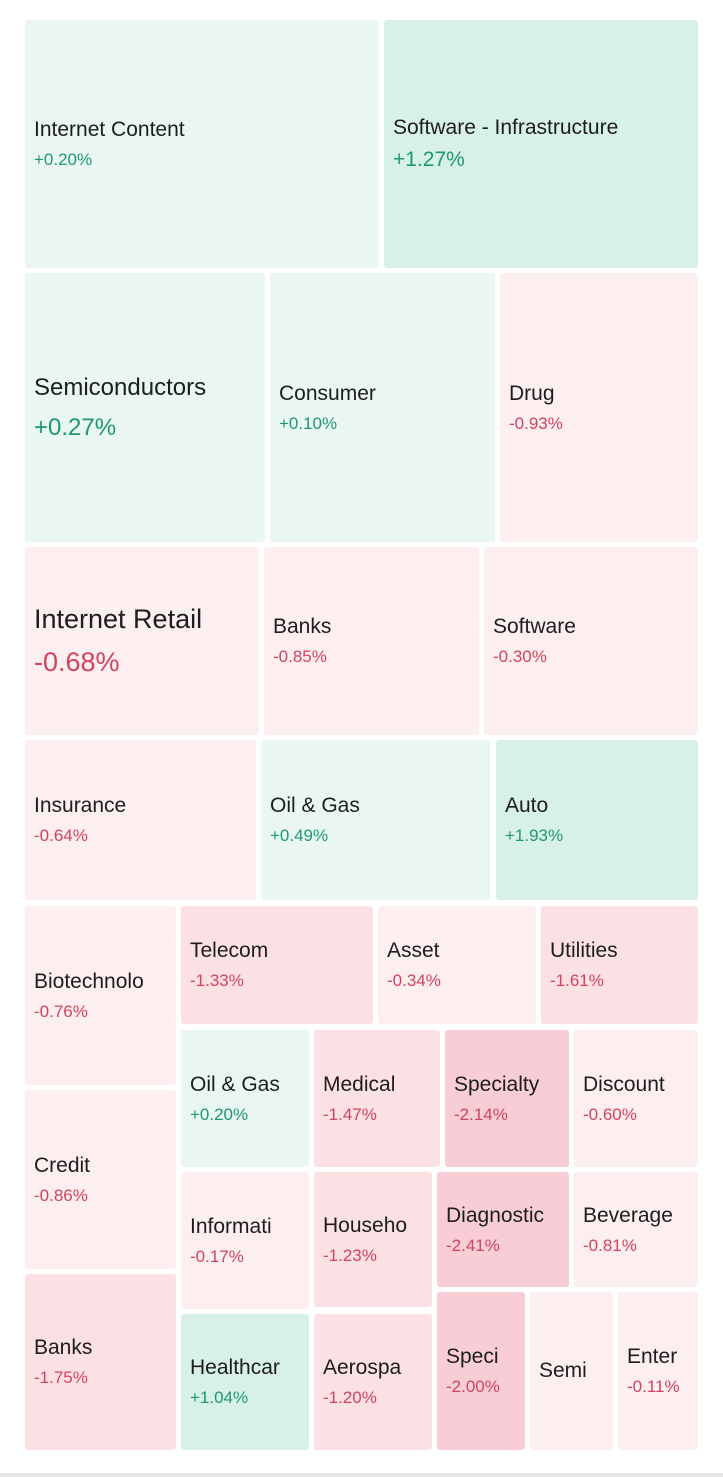 This screenshot has height=1477, width=723. I want to click on heatmap-tile-internet-content: Internet Content +0.20%, so click(202, 144).